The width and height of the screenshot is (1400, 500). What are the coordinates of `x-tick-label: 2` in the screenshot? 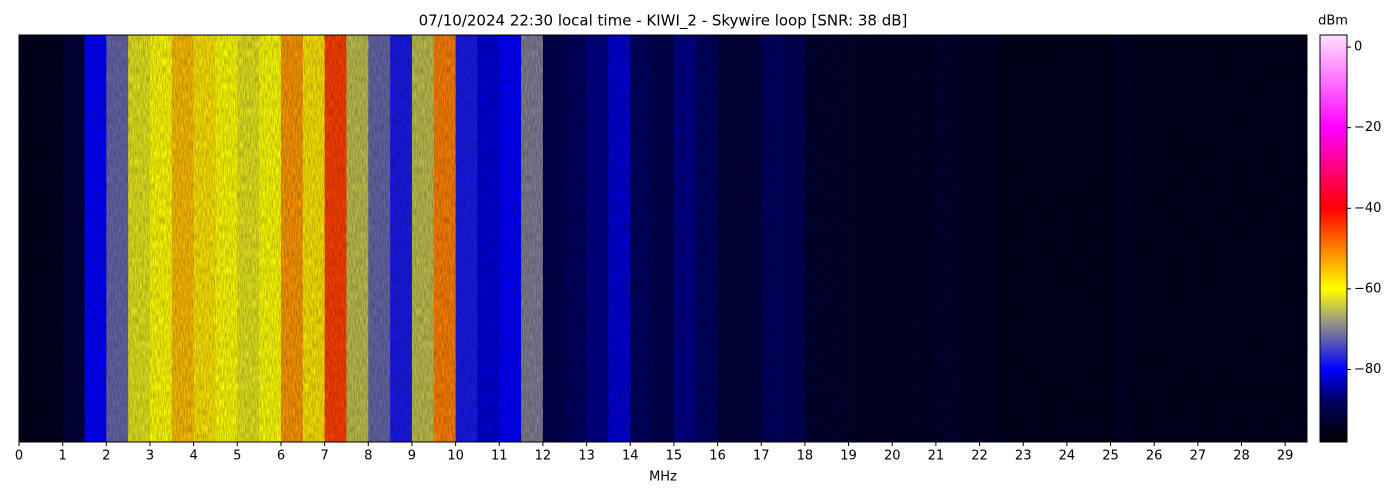 It's located at (106, 456).